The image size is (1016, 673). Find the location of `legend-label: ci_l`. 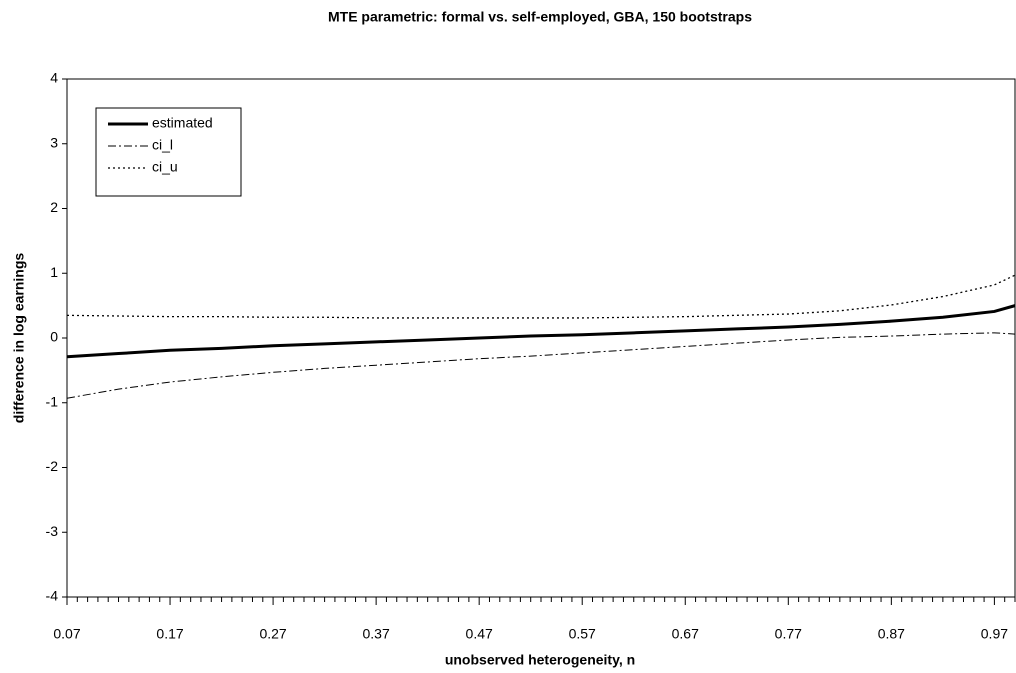

legend-label: ci_l is located at coordinates (162, 145).